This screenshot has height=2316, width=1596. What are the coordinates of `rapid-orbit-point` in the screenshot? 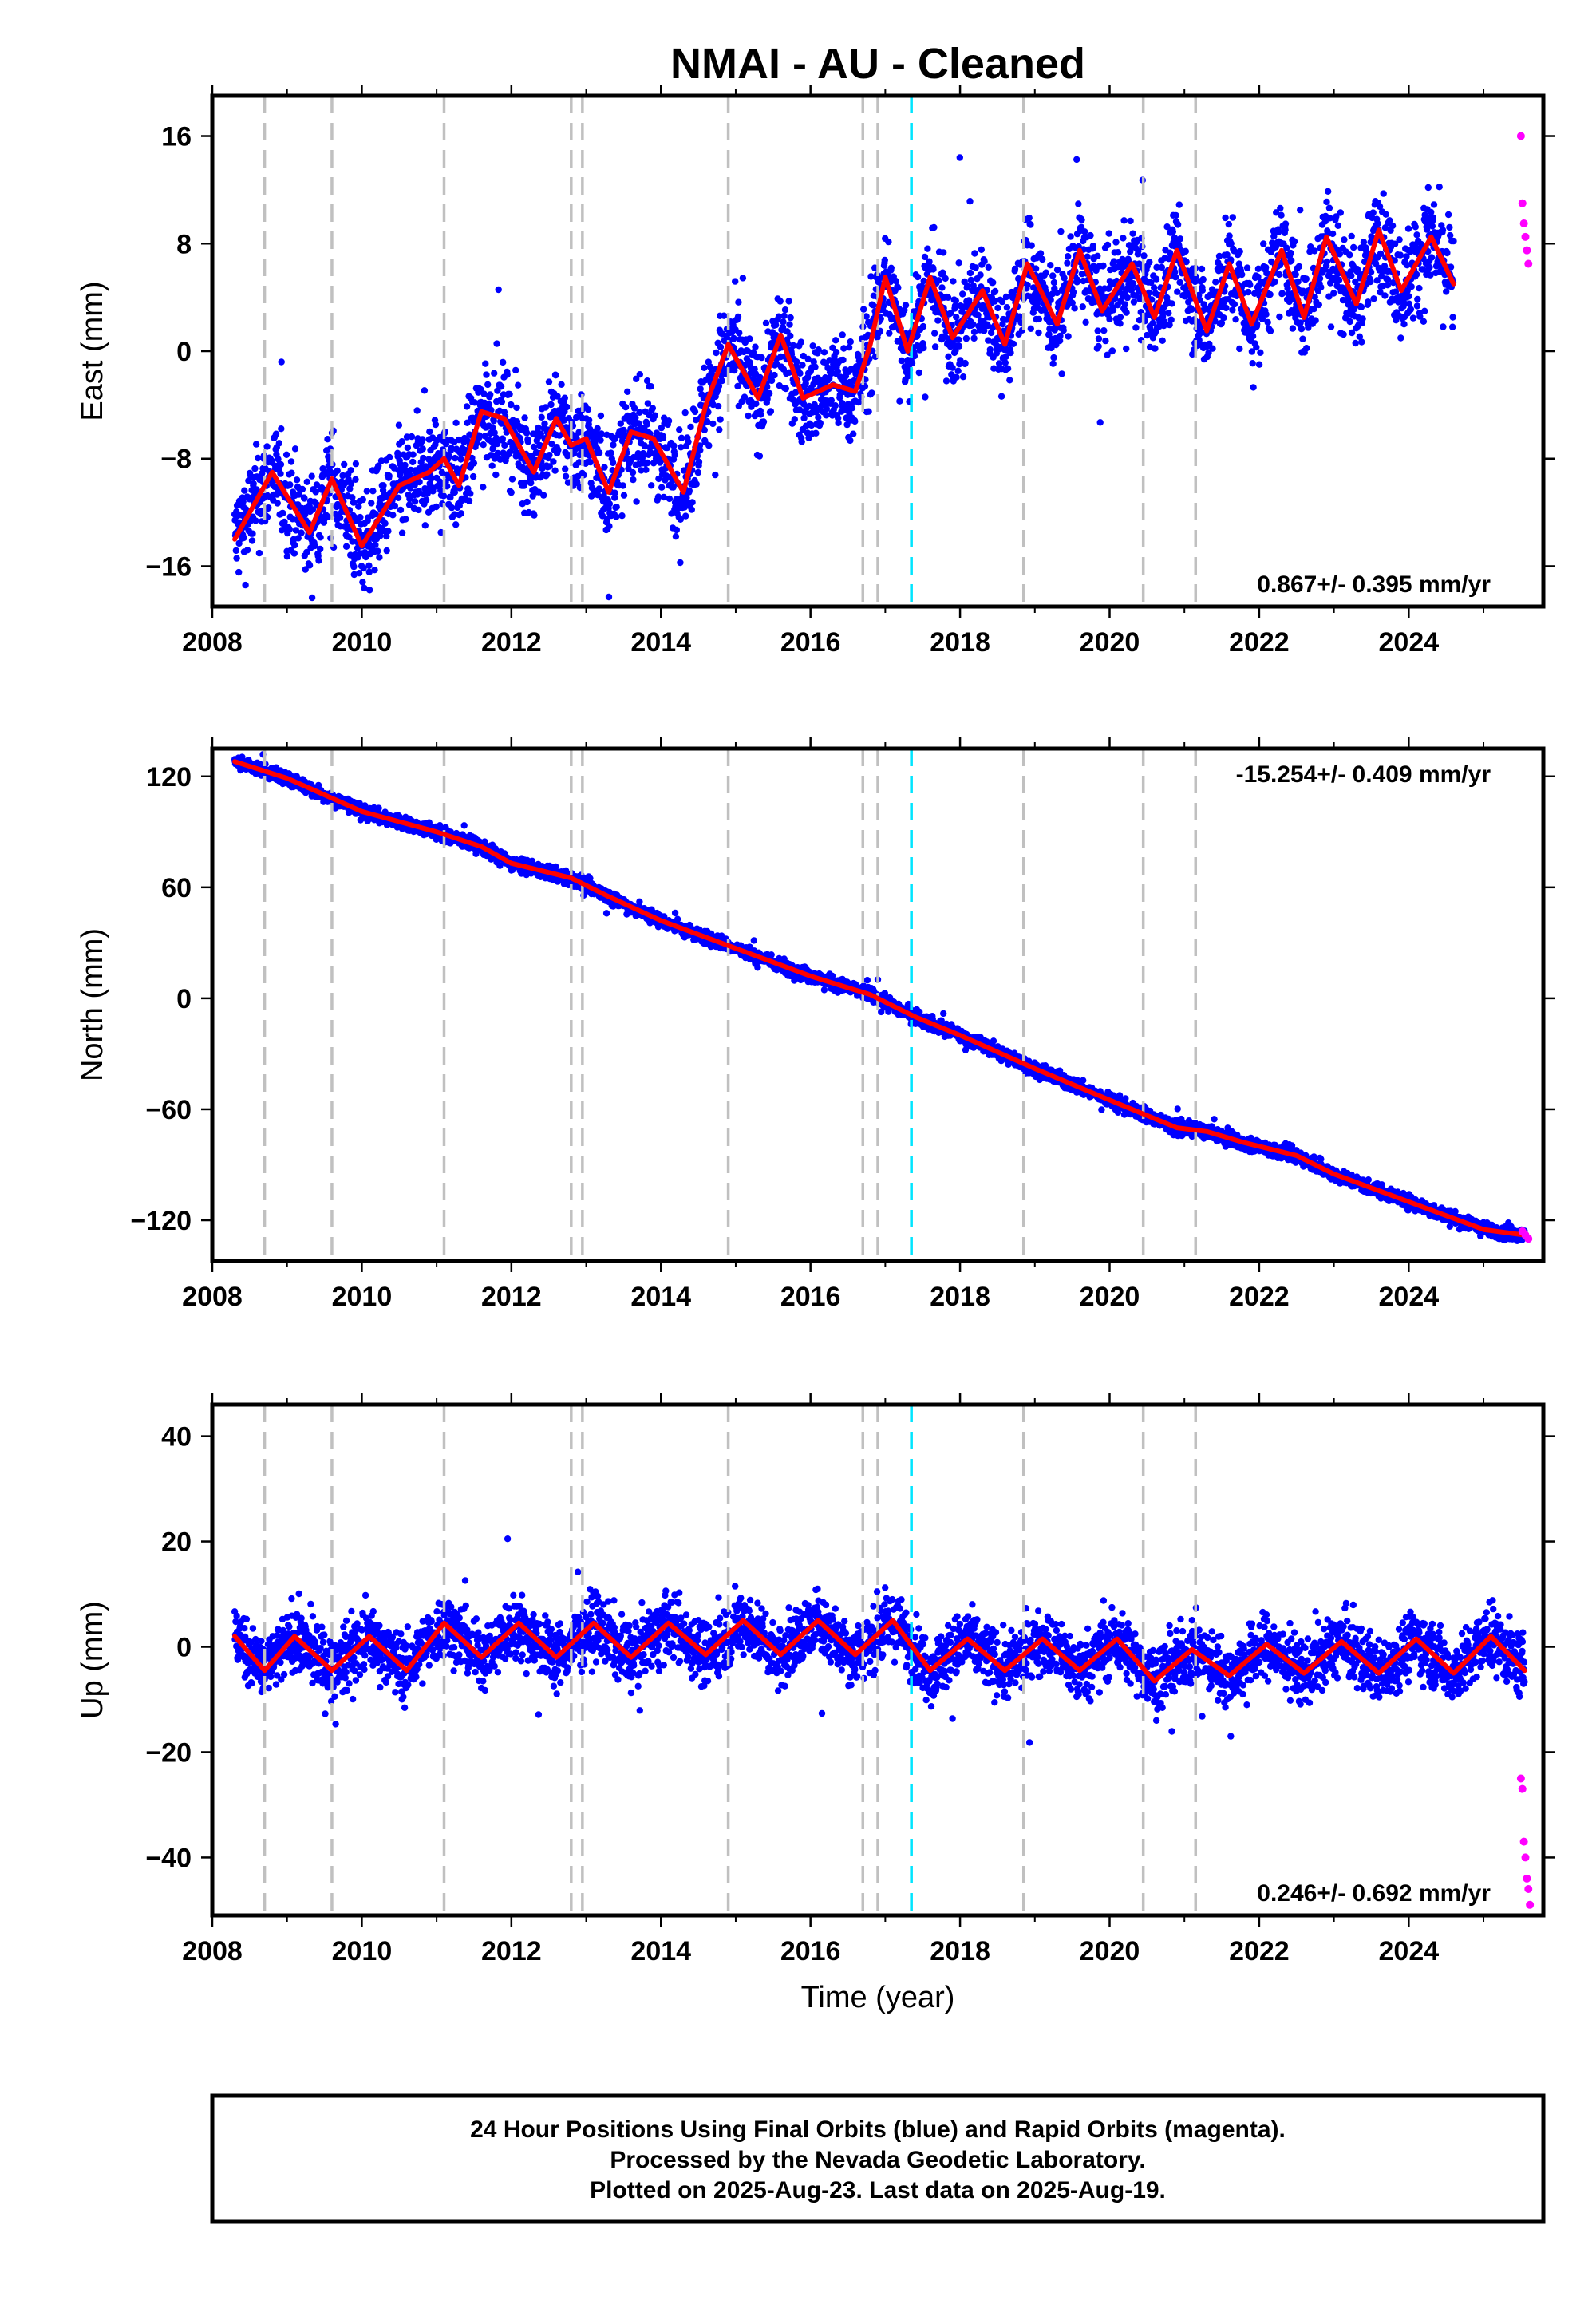 It's located at (1525, 236).